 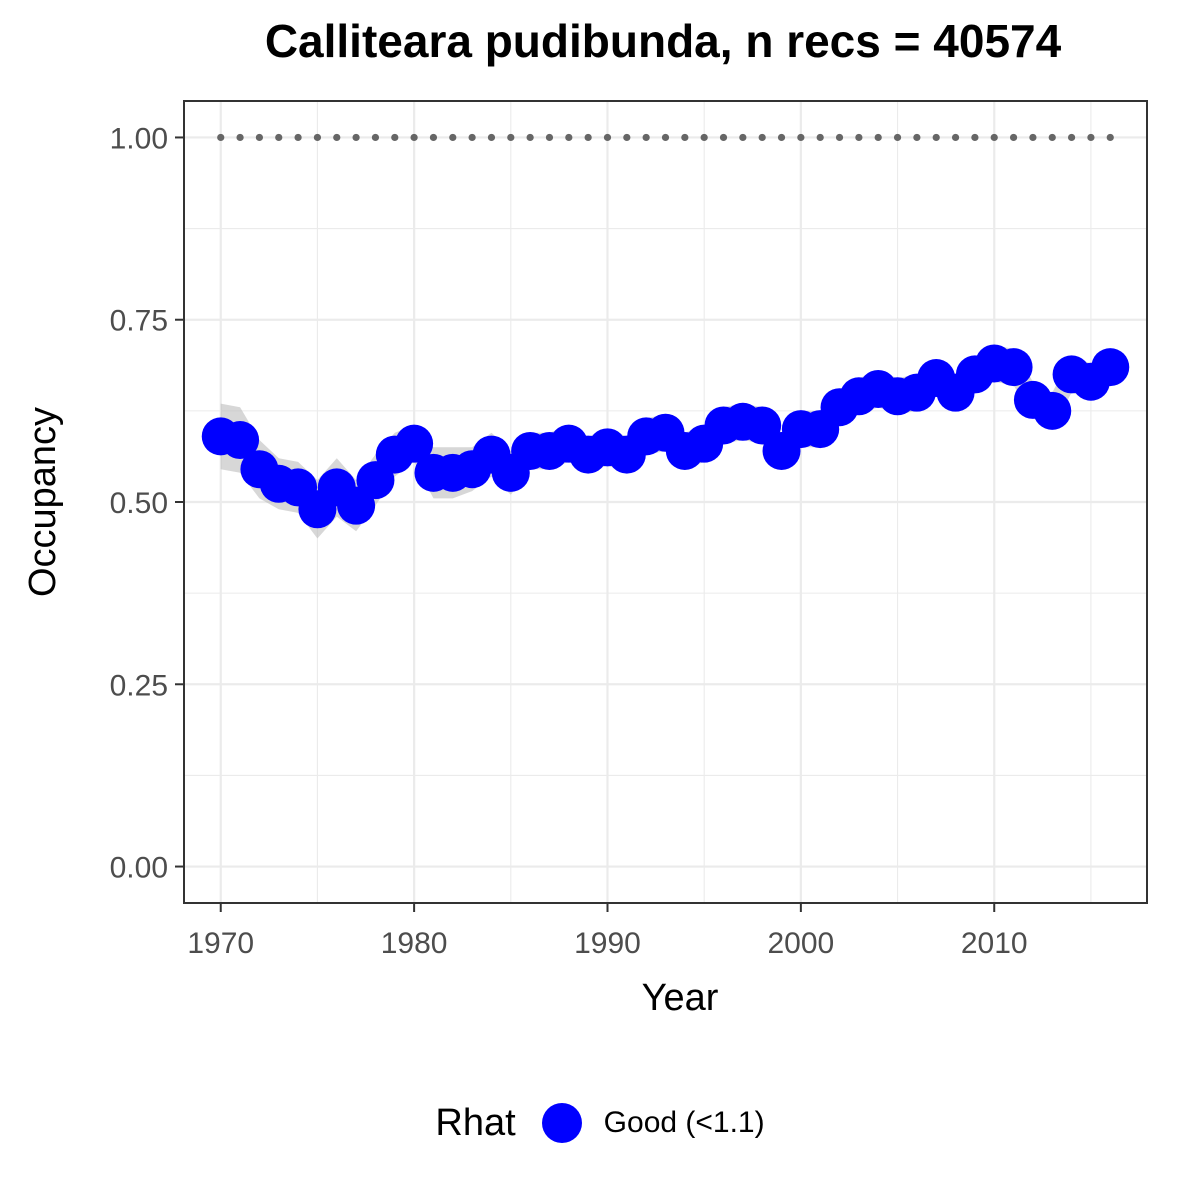 I want to click on y-axis: 0.00 0.25 0.50 0.75 1.00, so click(x=147, y=503).